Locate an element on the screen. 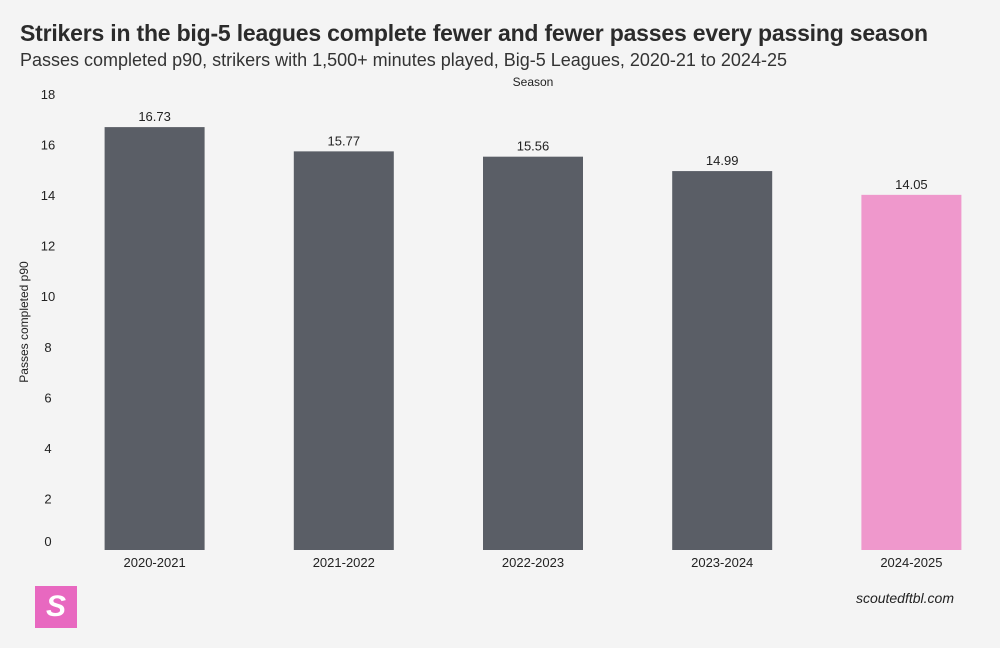  x-tick-label: 2021-2022 is located at coordinates (344, 562).